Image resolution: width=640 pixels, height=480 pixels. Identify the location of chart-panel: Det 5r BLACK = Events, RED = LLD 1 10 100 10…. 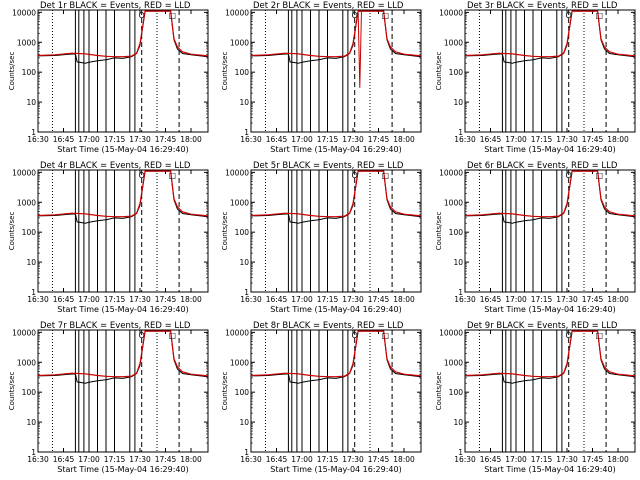
(321, 237).